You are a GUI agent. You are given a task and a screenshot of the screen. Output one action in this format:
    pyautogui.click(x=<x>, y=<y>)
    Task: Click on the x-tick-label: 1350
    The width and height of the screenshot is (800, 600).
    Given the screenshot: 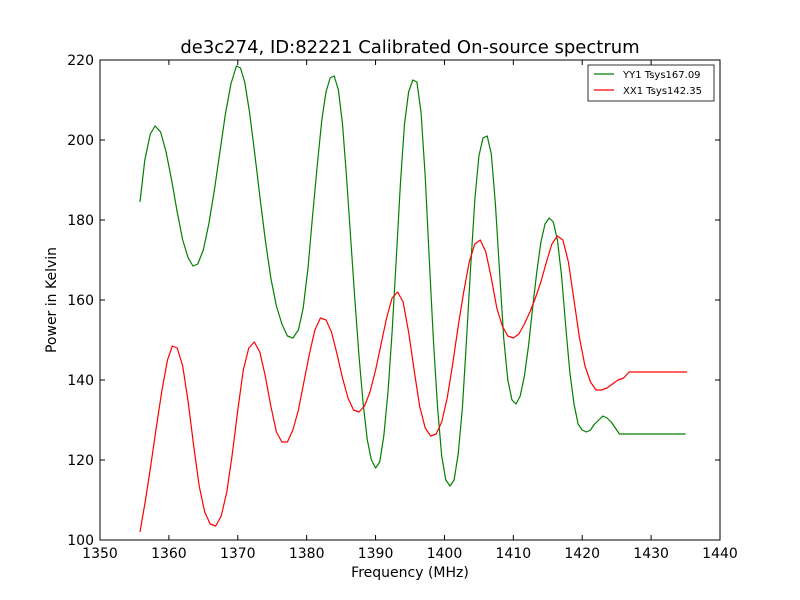 What is the action you would take?
    pyautogui.click(x=100, y=554)
    